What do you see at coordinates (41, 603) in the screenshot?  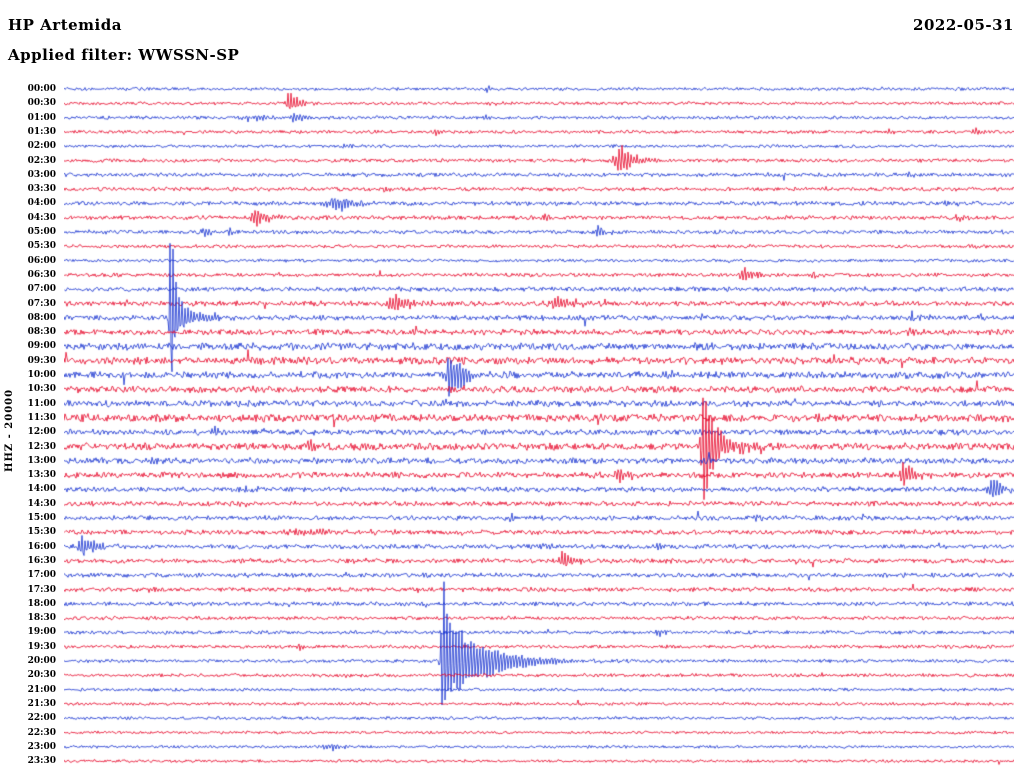 I see `time-label: 18:00` at bounding box center [41, 603].